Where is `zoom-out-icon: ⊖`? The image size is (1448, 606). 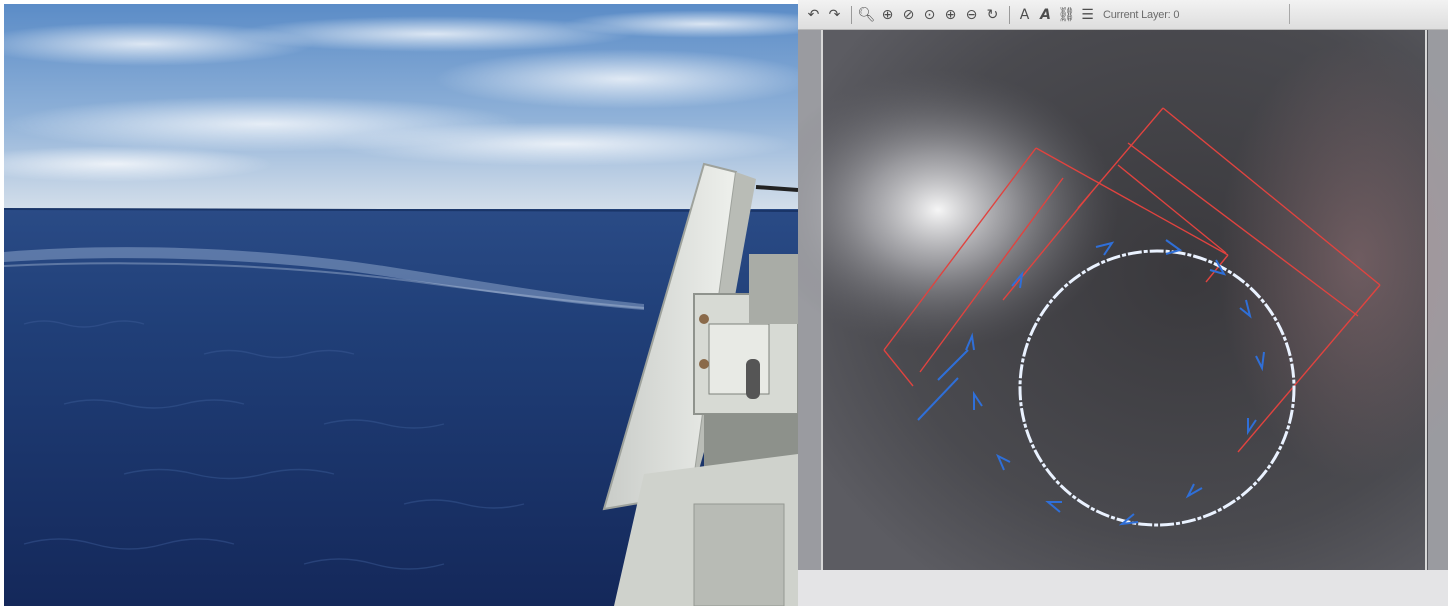
zoom-out-icon: ⊖ is located at coordinates (971, 14).